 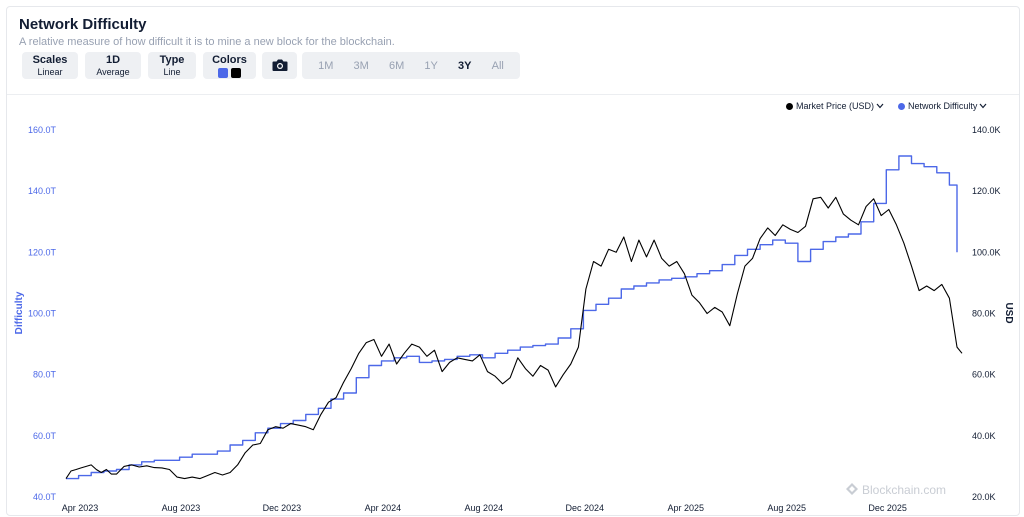 I want to click on time-range-selector: 1M 3M 6M 1Y 3Y All, so click(x=411, y=65).